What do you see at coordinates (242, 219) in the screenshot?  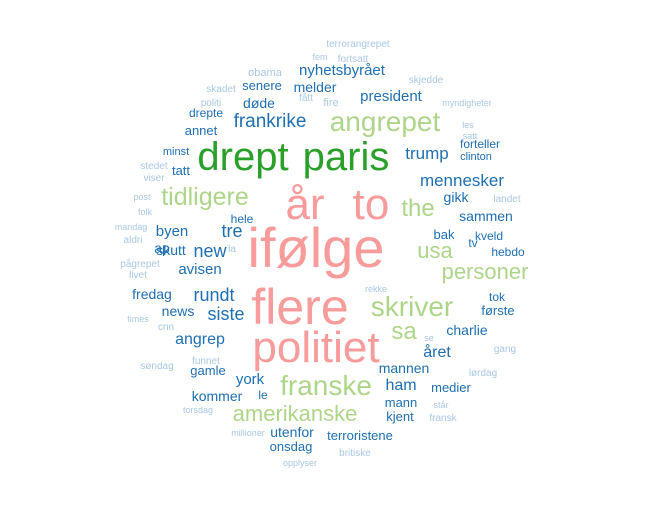 I see `cloud-word: hele` at bounding box center [242, 219].